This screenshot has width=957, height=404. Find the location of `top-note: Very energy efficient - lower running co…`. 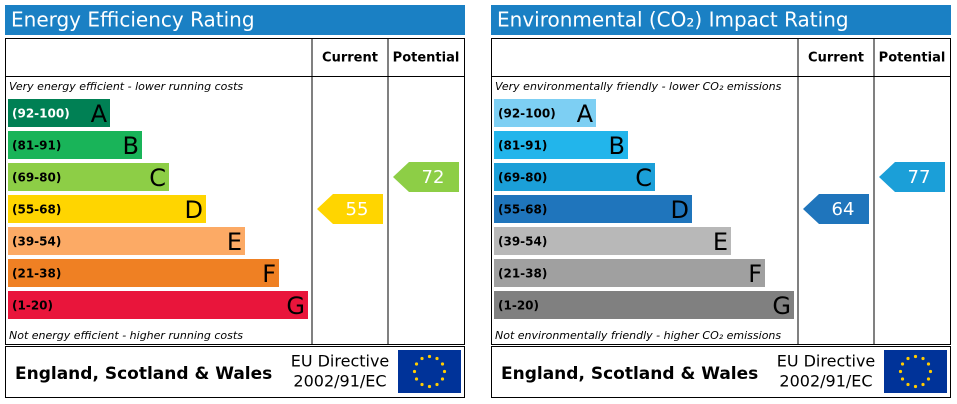

top-note: Very energy efficient - lower running co… is located at coordinates (126, 86).